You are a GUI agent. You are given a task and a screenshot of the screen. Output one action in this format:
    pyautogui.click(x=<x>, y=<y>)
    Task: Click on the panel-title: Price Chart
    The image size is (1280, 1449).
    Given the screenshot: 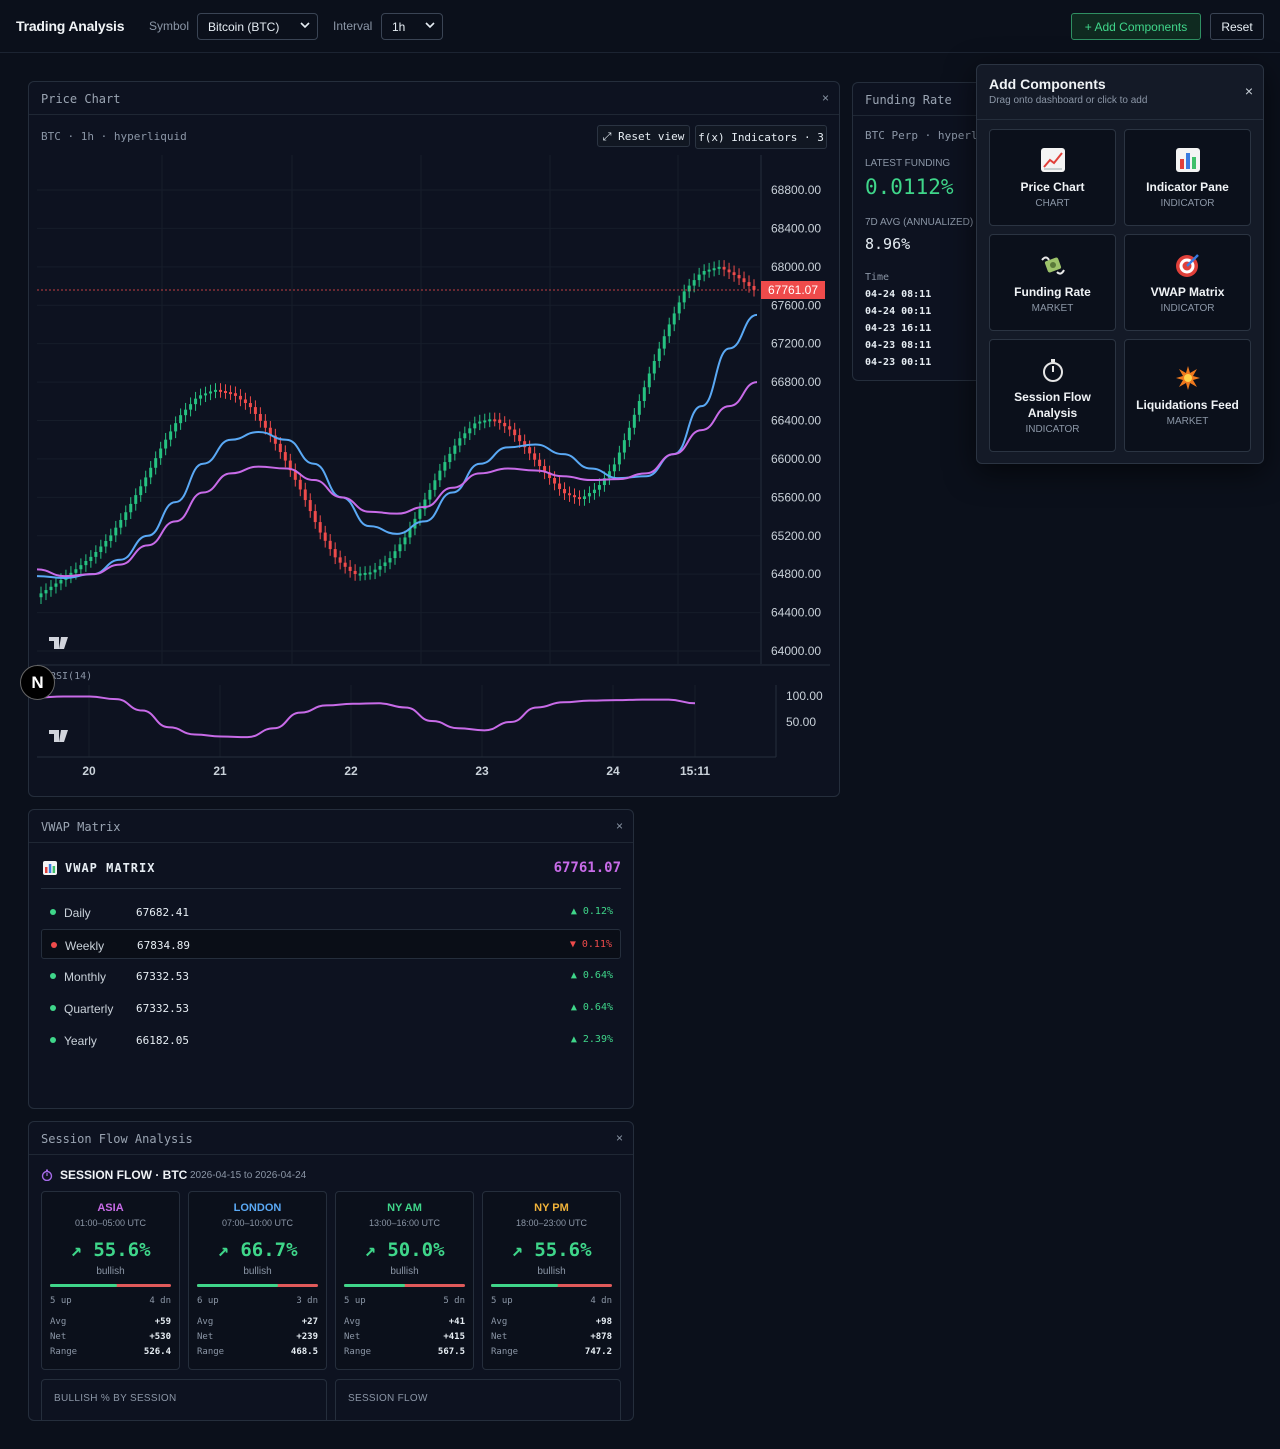 What is the action you would take?
    pyautogui.click(x=81, y=99)
    